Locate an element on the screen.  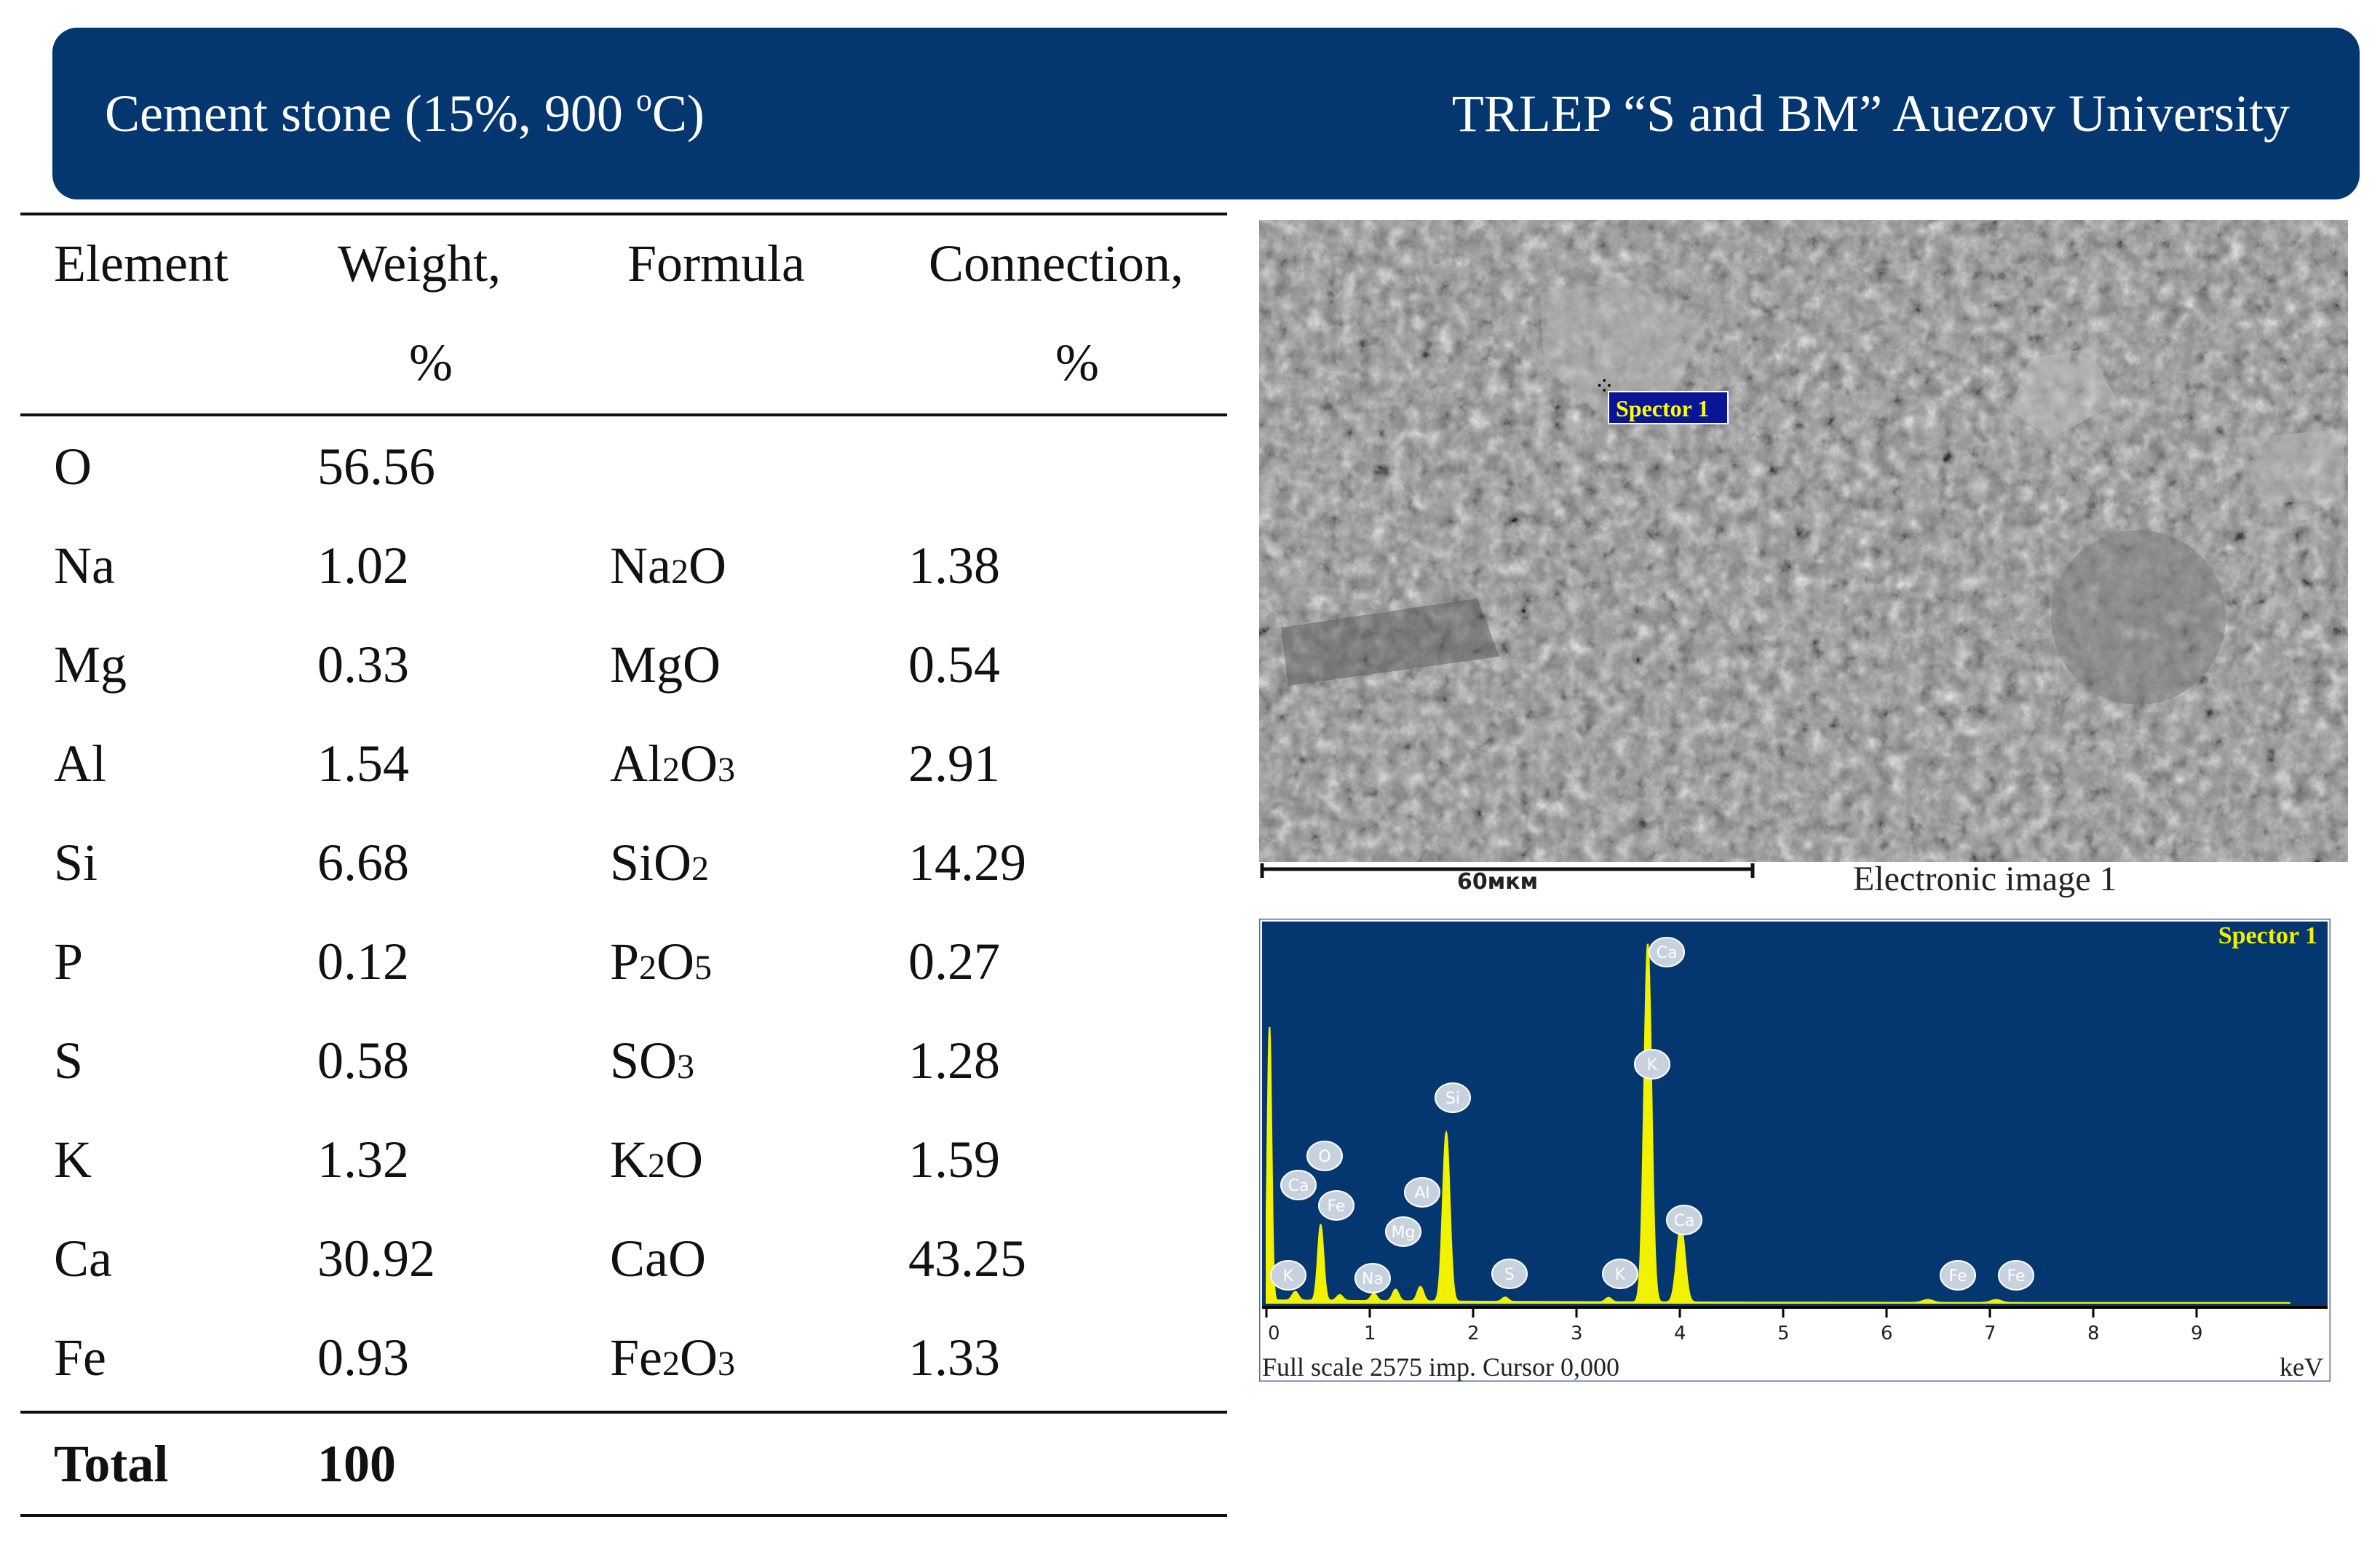
formula-text: K is located at coordinates (629, 1159).